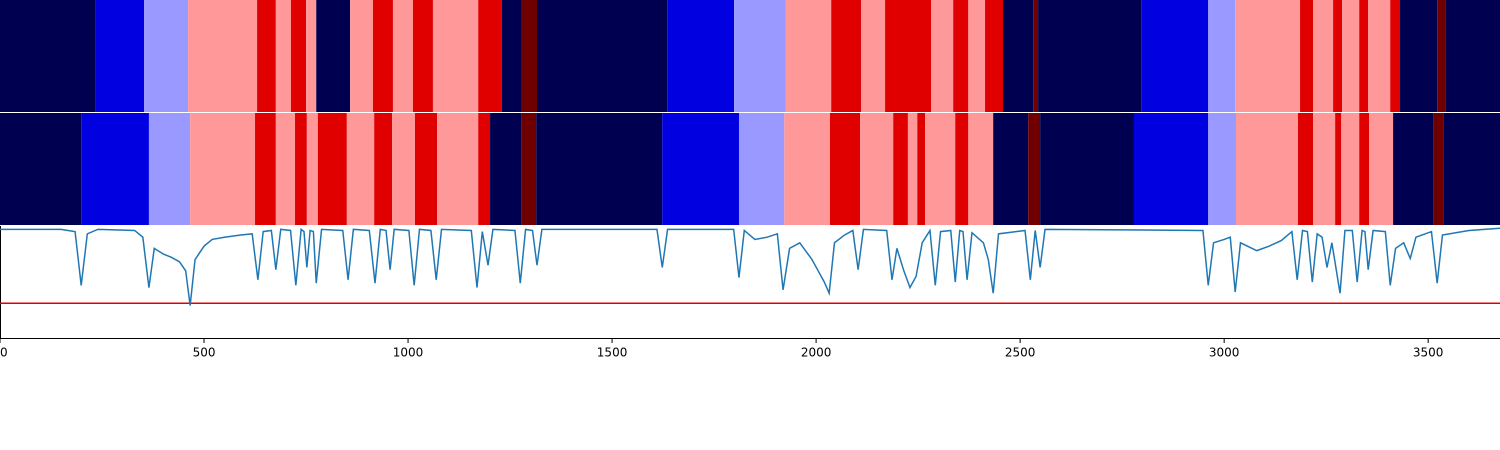 The image size is (1500, 450). I want to click on x-tick-label: 3500, so click(1428, 353).